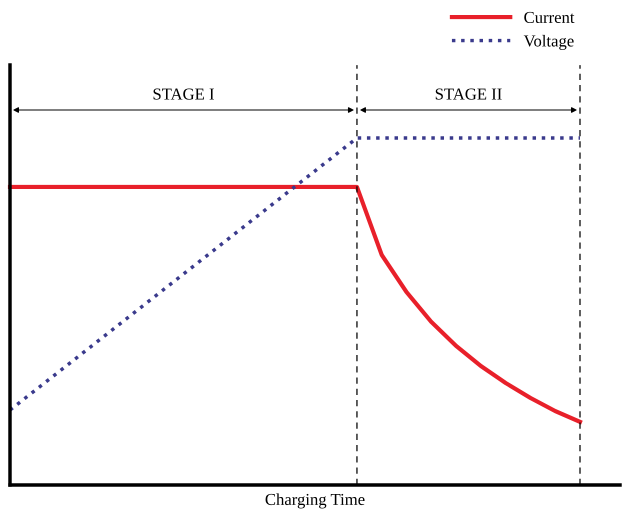 The image size is (626, 521). Describe the element at coordinates (549, 42) in the screenshot. I see `legend-label: Voltage` at that location.